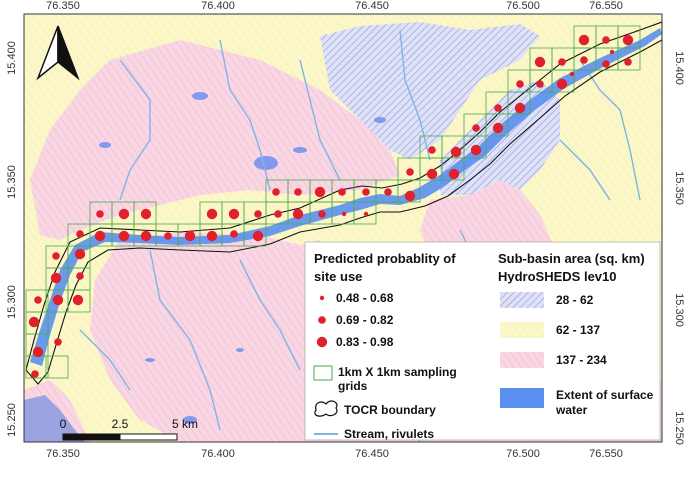 This screenshot has width=685, height=491. What do you see at coordinates (571, 410) in the screenshot?
I see `legend-water-label-2: water` at bounding box center [571, 410].